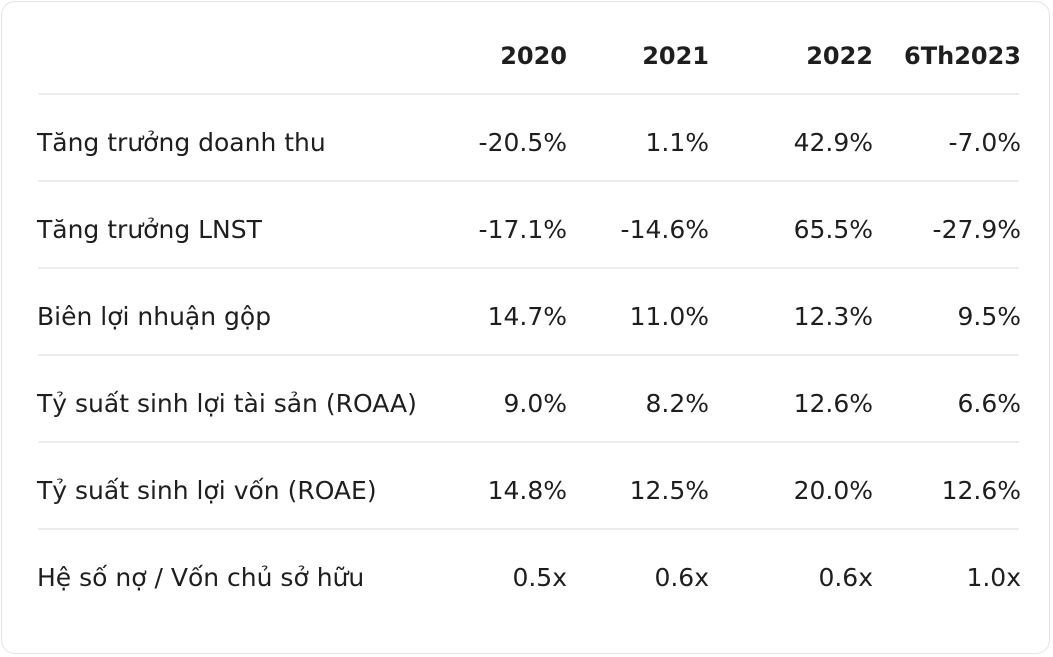 This screenshot has height=657, width=1053. Describe the element at coordinates (976, 229) in the screenshot. I see `cell: -27.9%` at that location.